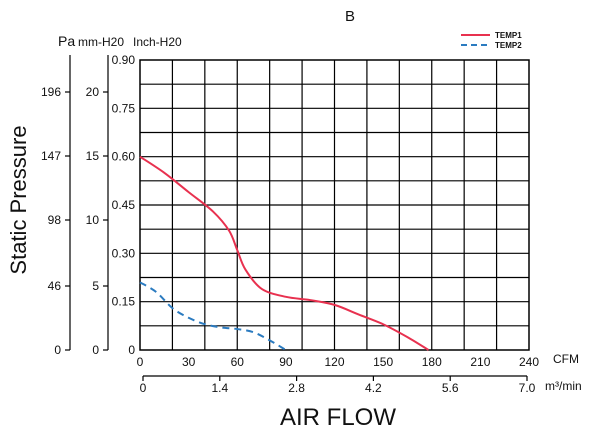 This screenshot has width=597, height=430. Describe the element at coordinates (157, 42) in the screenshot. I see `y-unit-inch: Inch-H20` at that location.